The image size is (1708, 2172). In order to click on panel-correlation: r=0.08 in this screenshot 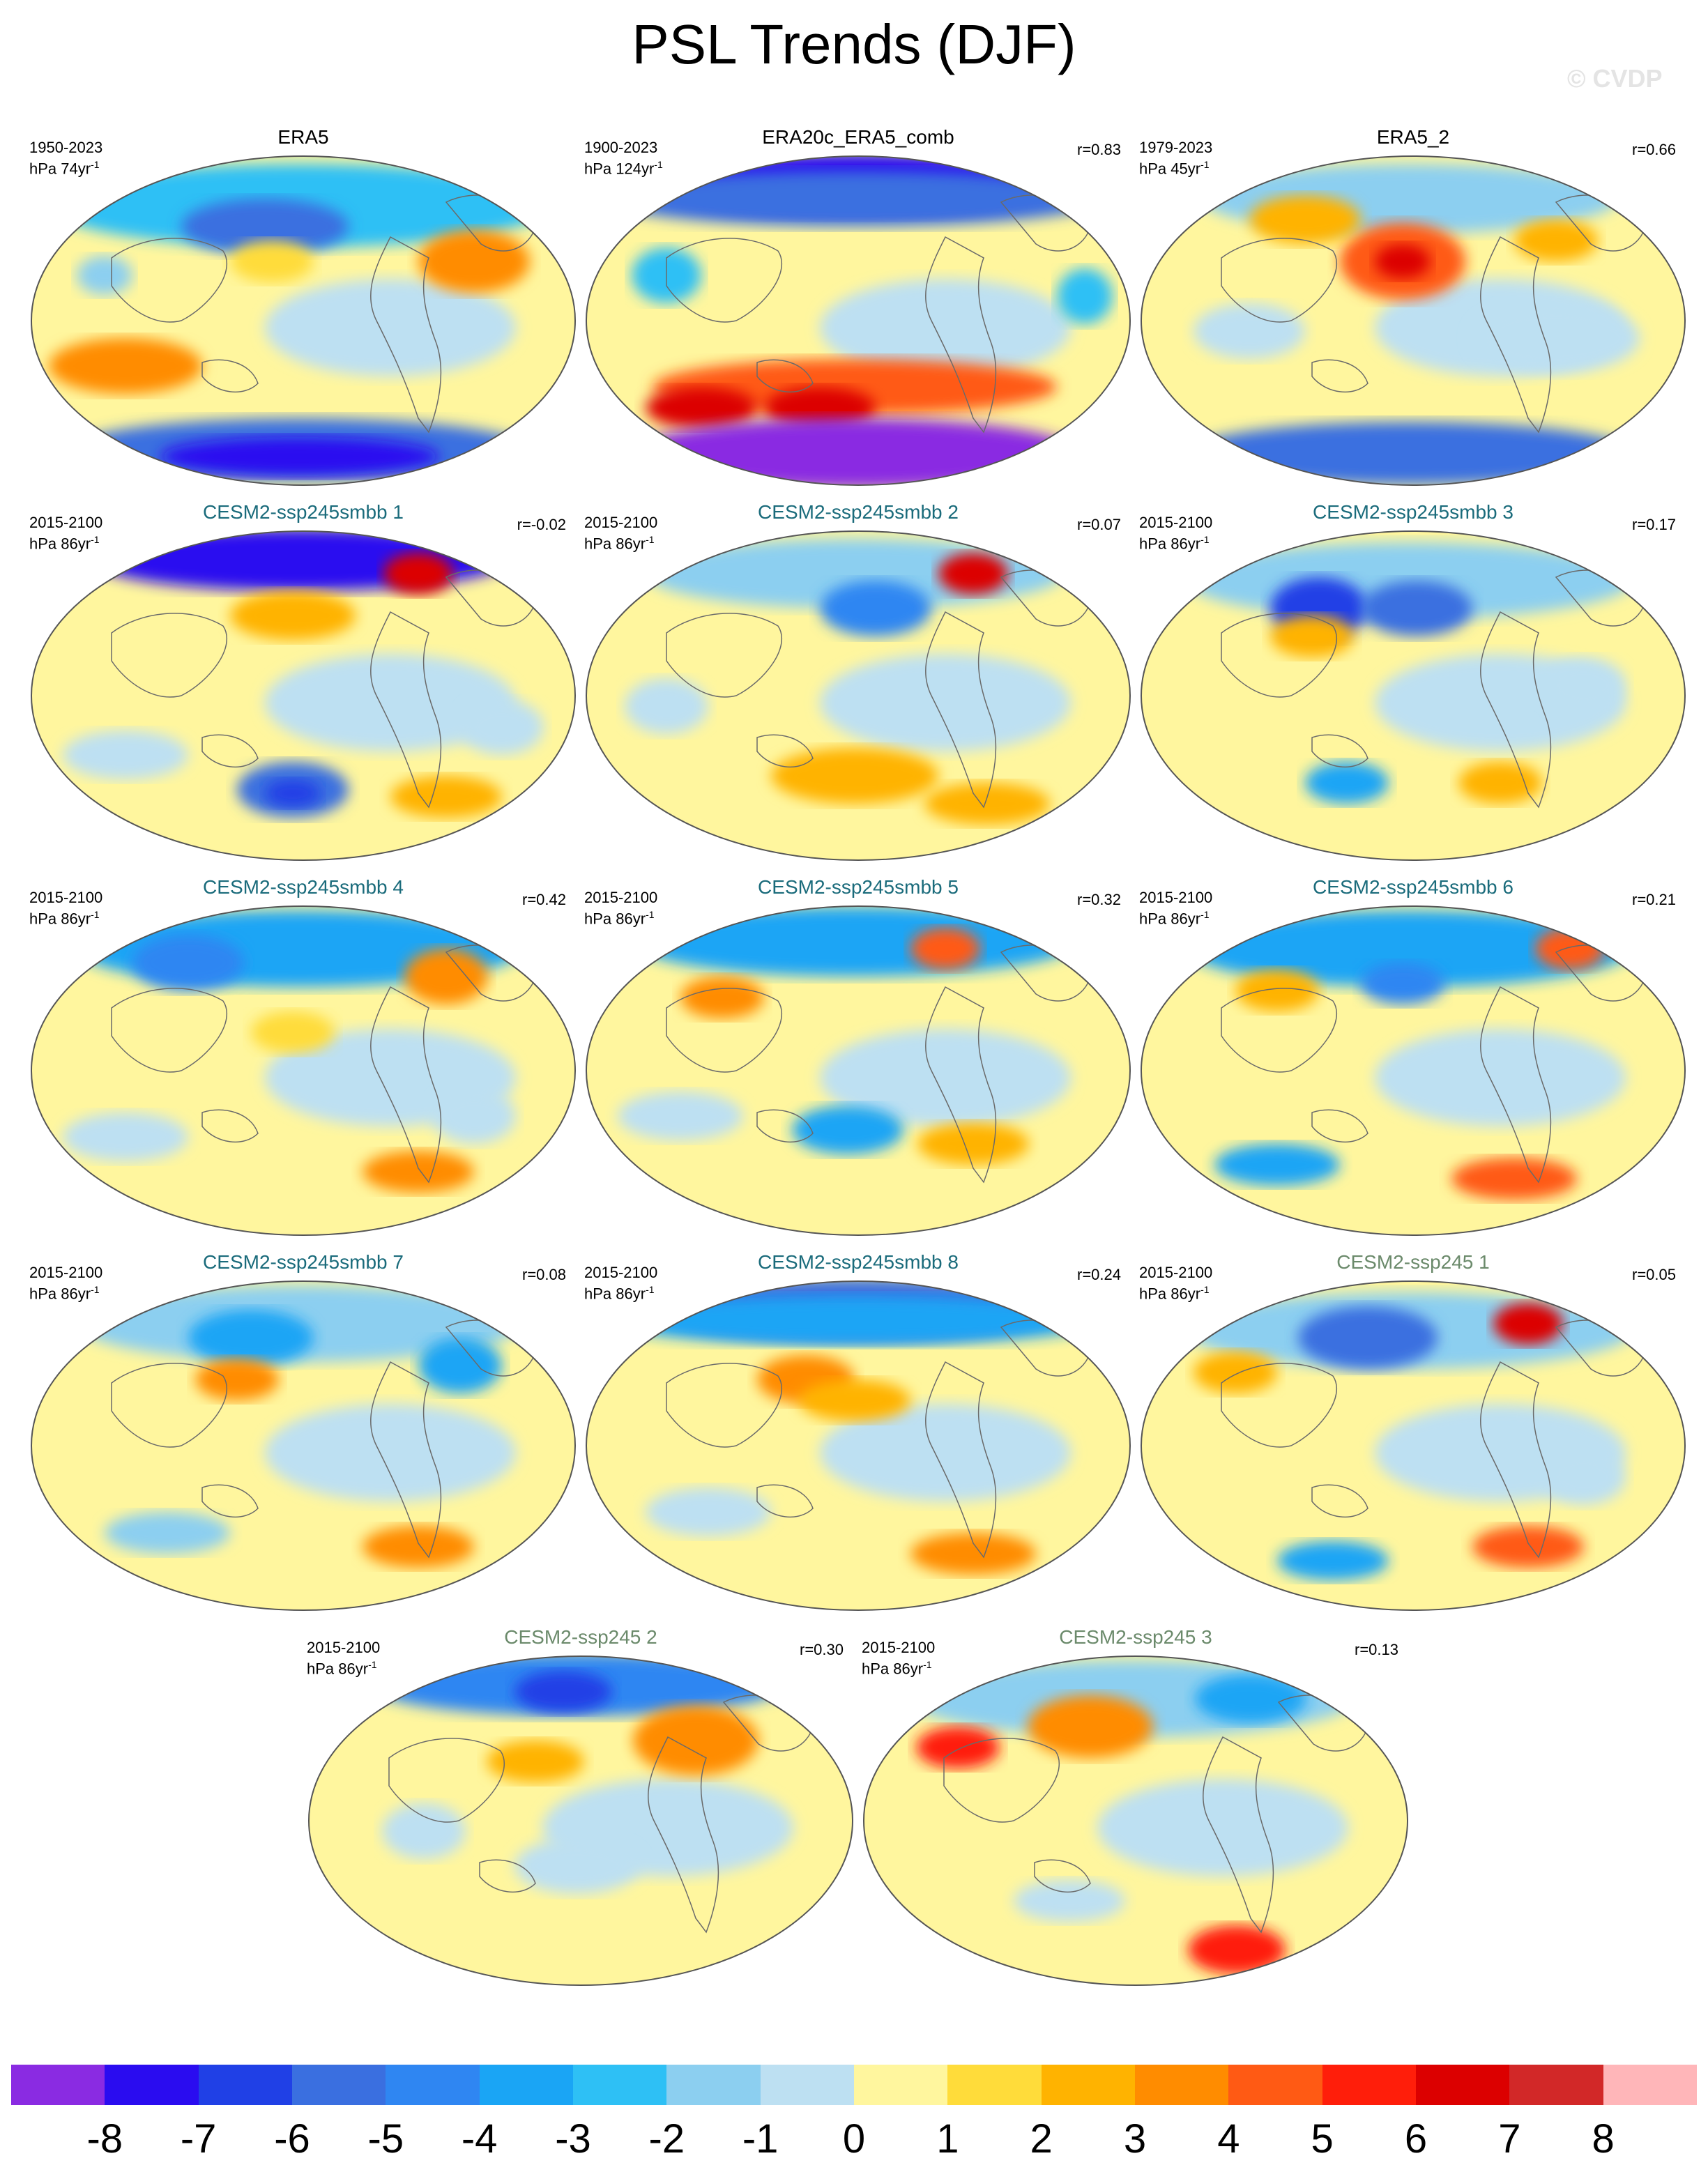, I will do `click(544, 1274)`.